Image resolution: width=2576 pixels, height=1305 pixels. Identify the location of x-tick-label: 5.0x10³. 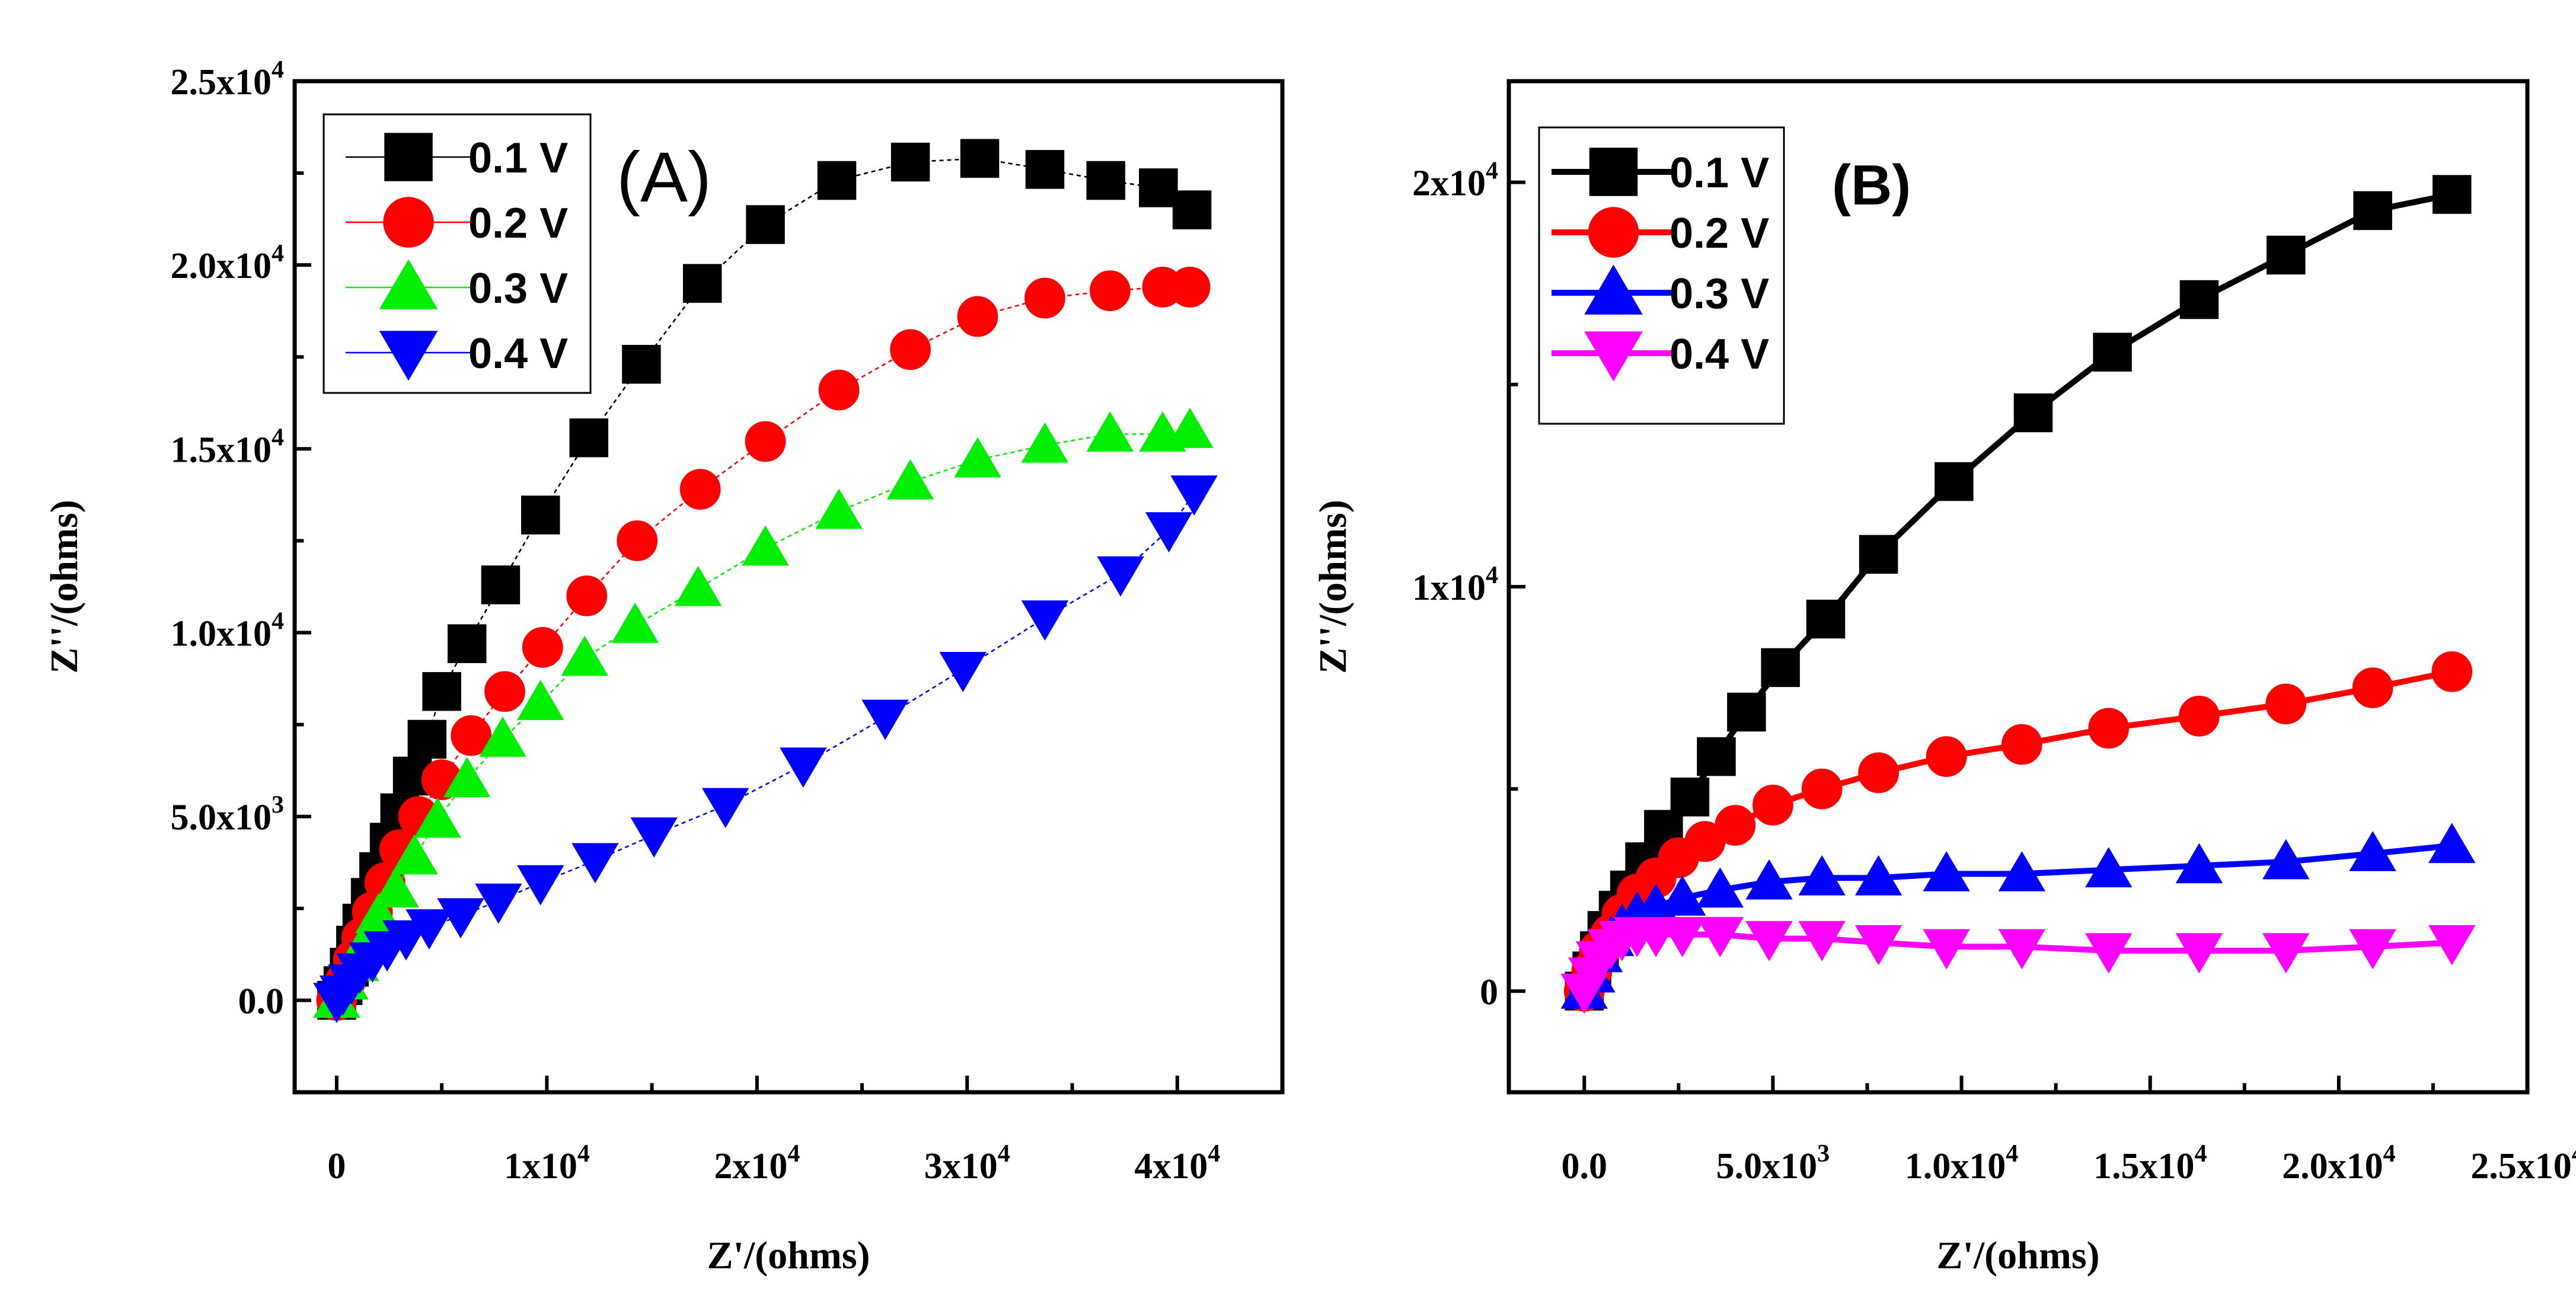
(1773, 1163).